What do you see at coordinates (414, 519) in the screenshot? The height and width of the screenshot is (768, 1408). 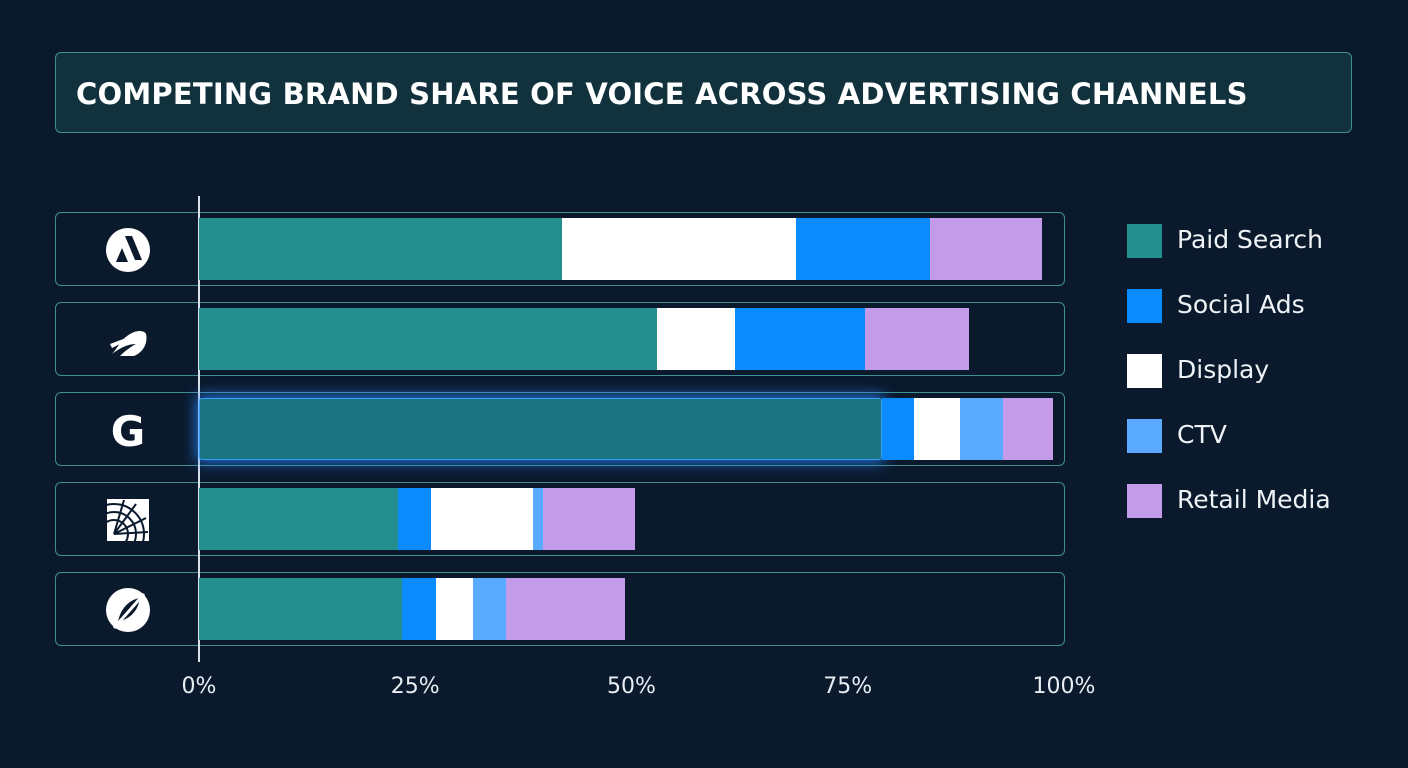 I see `bar-brand-d-social-ads` at bounding box center [414, 519].